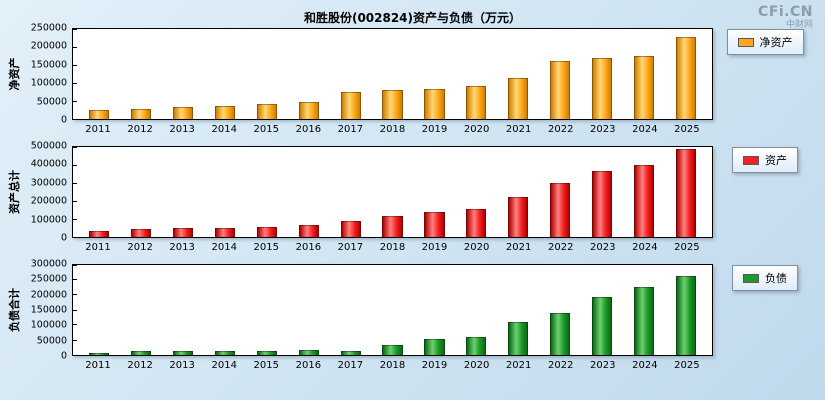  What do you see at coordinates (140, 352) in the screenshot?
I see `bar-liabilities-2012` at bounding box center [140, 352].